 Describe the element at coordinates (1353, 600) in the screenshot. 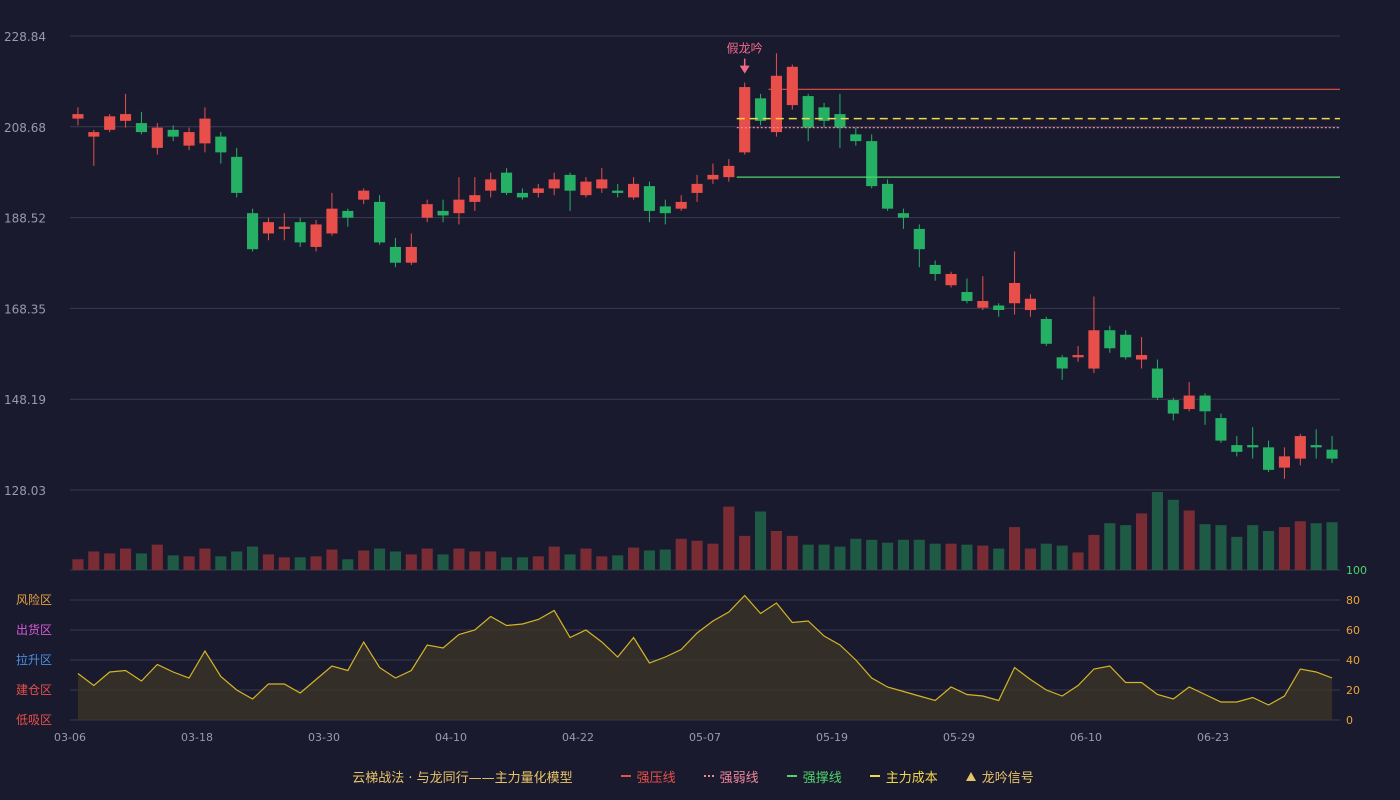

I see `osc-tick-label: 80` at that location.